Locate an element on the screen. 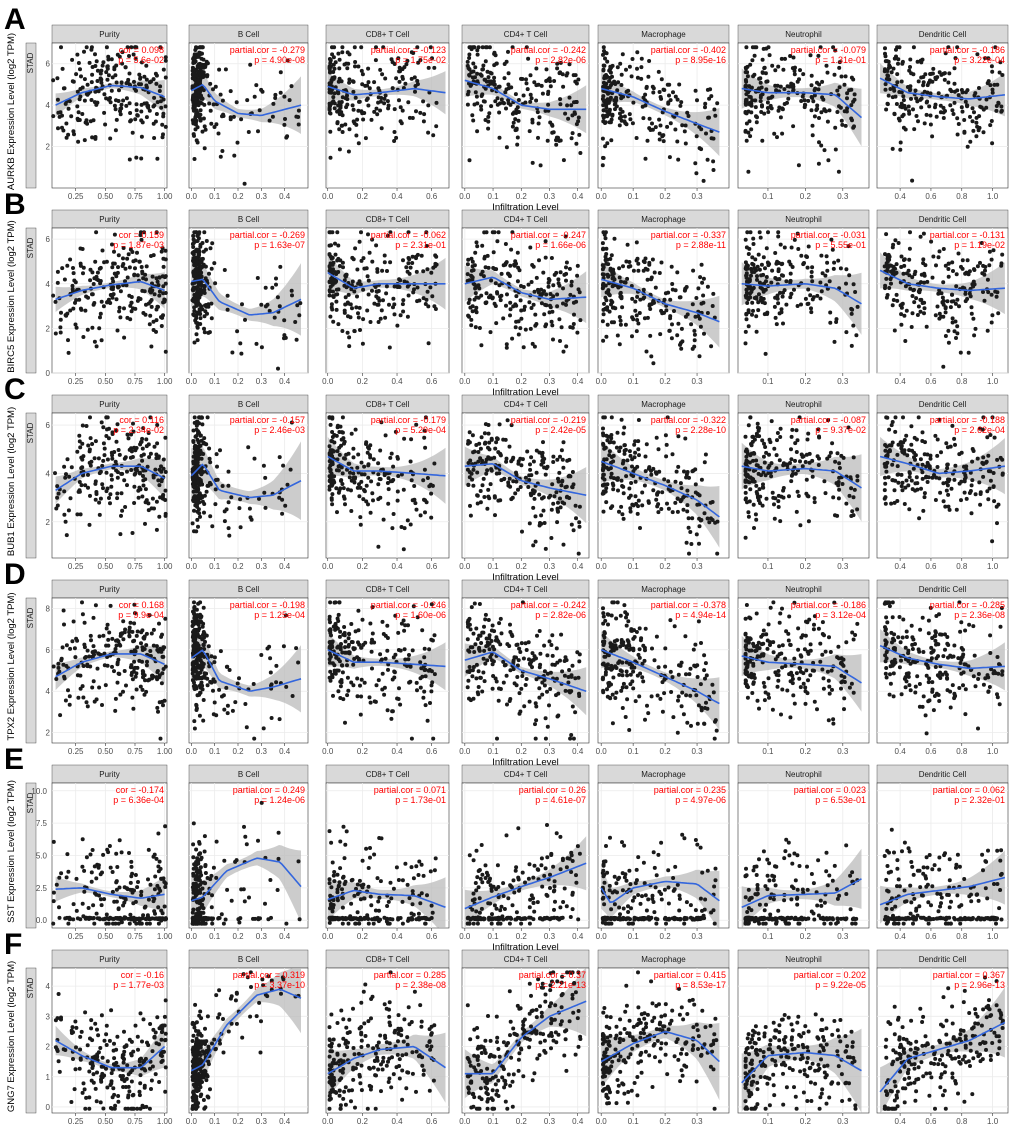 The height and width of the screenshot is (1127, 1020). correlation-label: cor = 0.116 is located at coordinates (141, 420).